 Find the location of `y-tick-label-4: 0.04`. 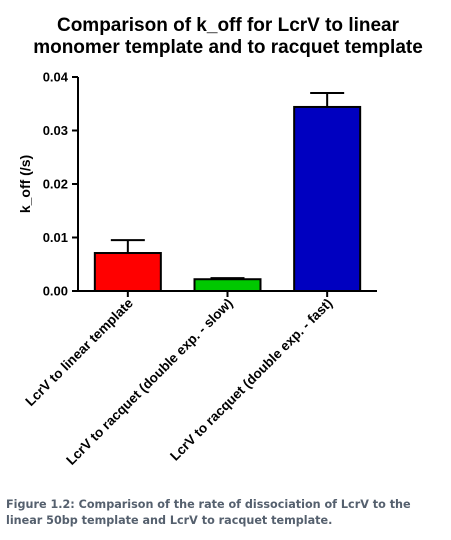

y-tick-label-4: 0.04 is located at coordinates (56, 77).